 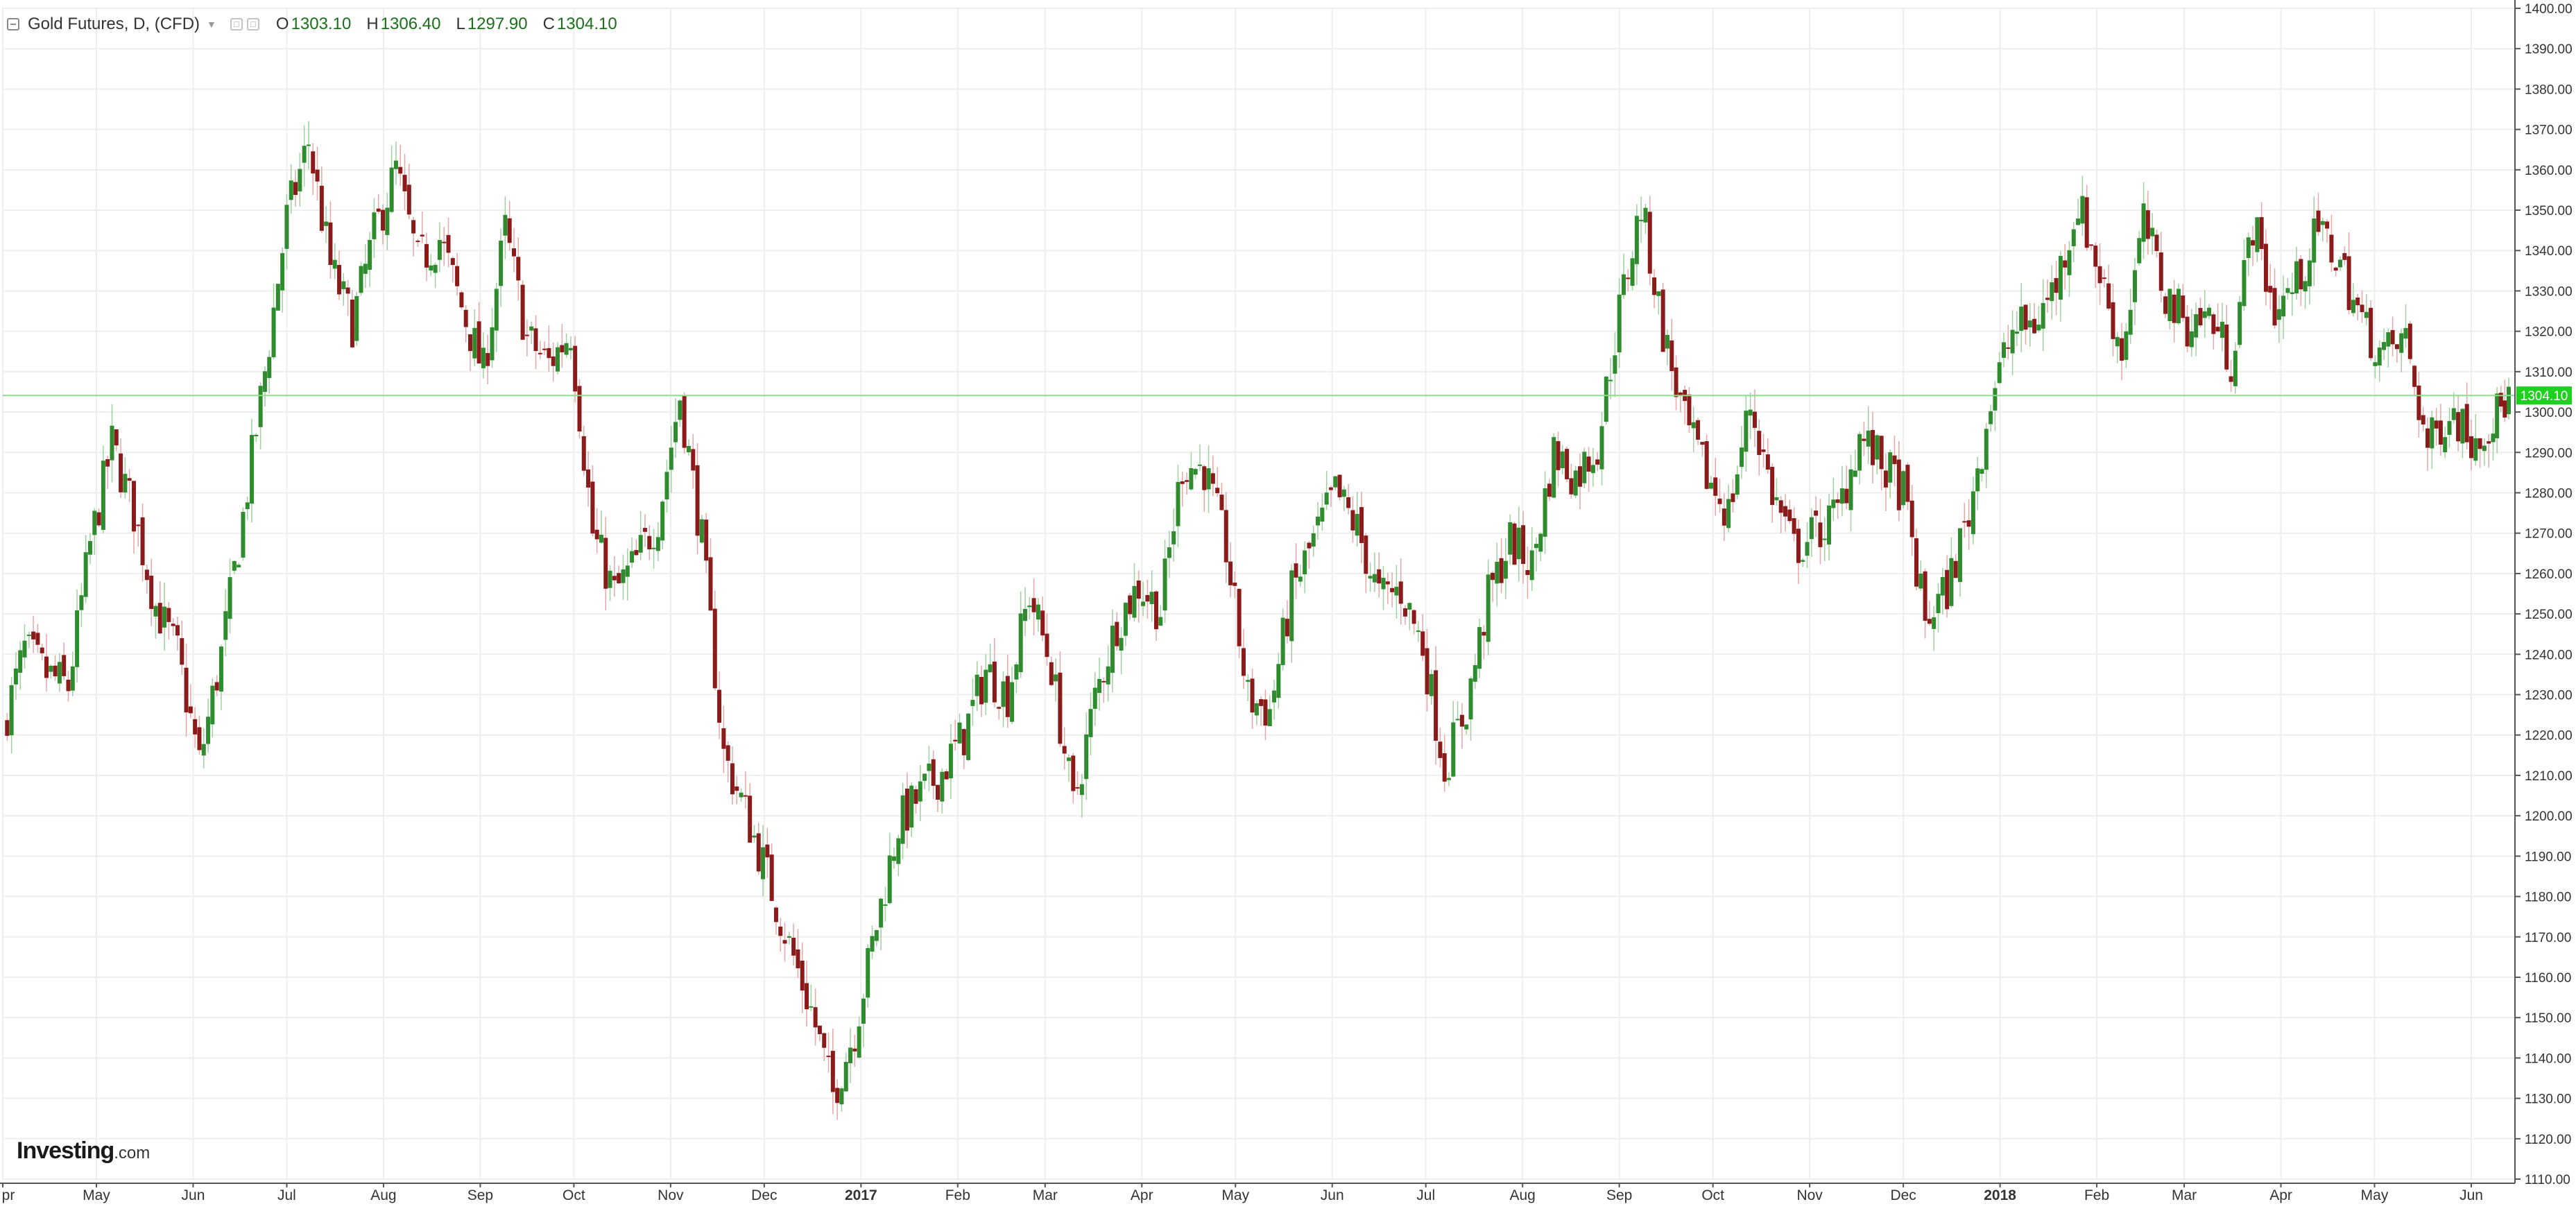 I want to click on symbol-title: Gold Futures, D, (CFD), so click(x=114, y=24).